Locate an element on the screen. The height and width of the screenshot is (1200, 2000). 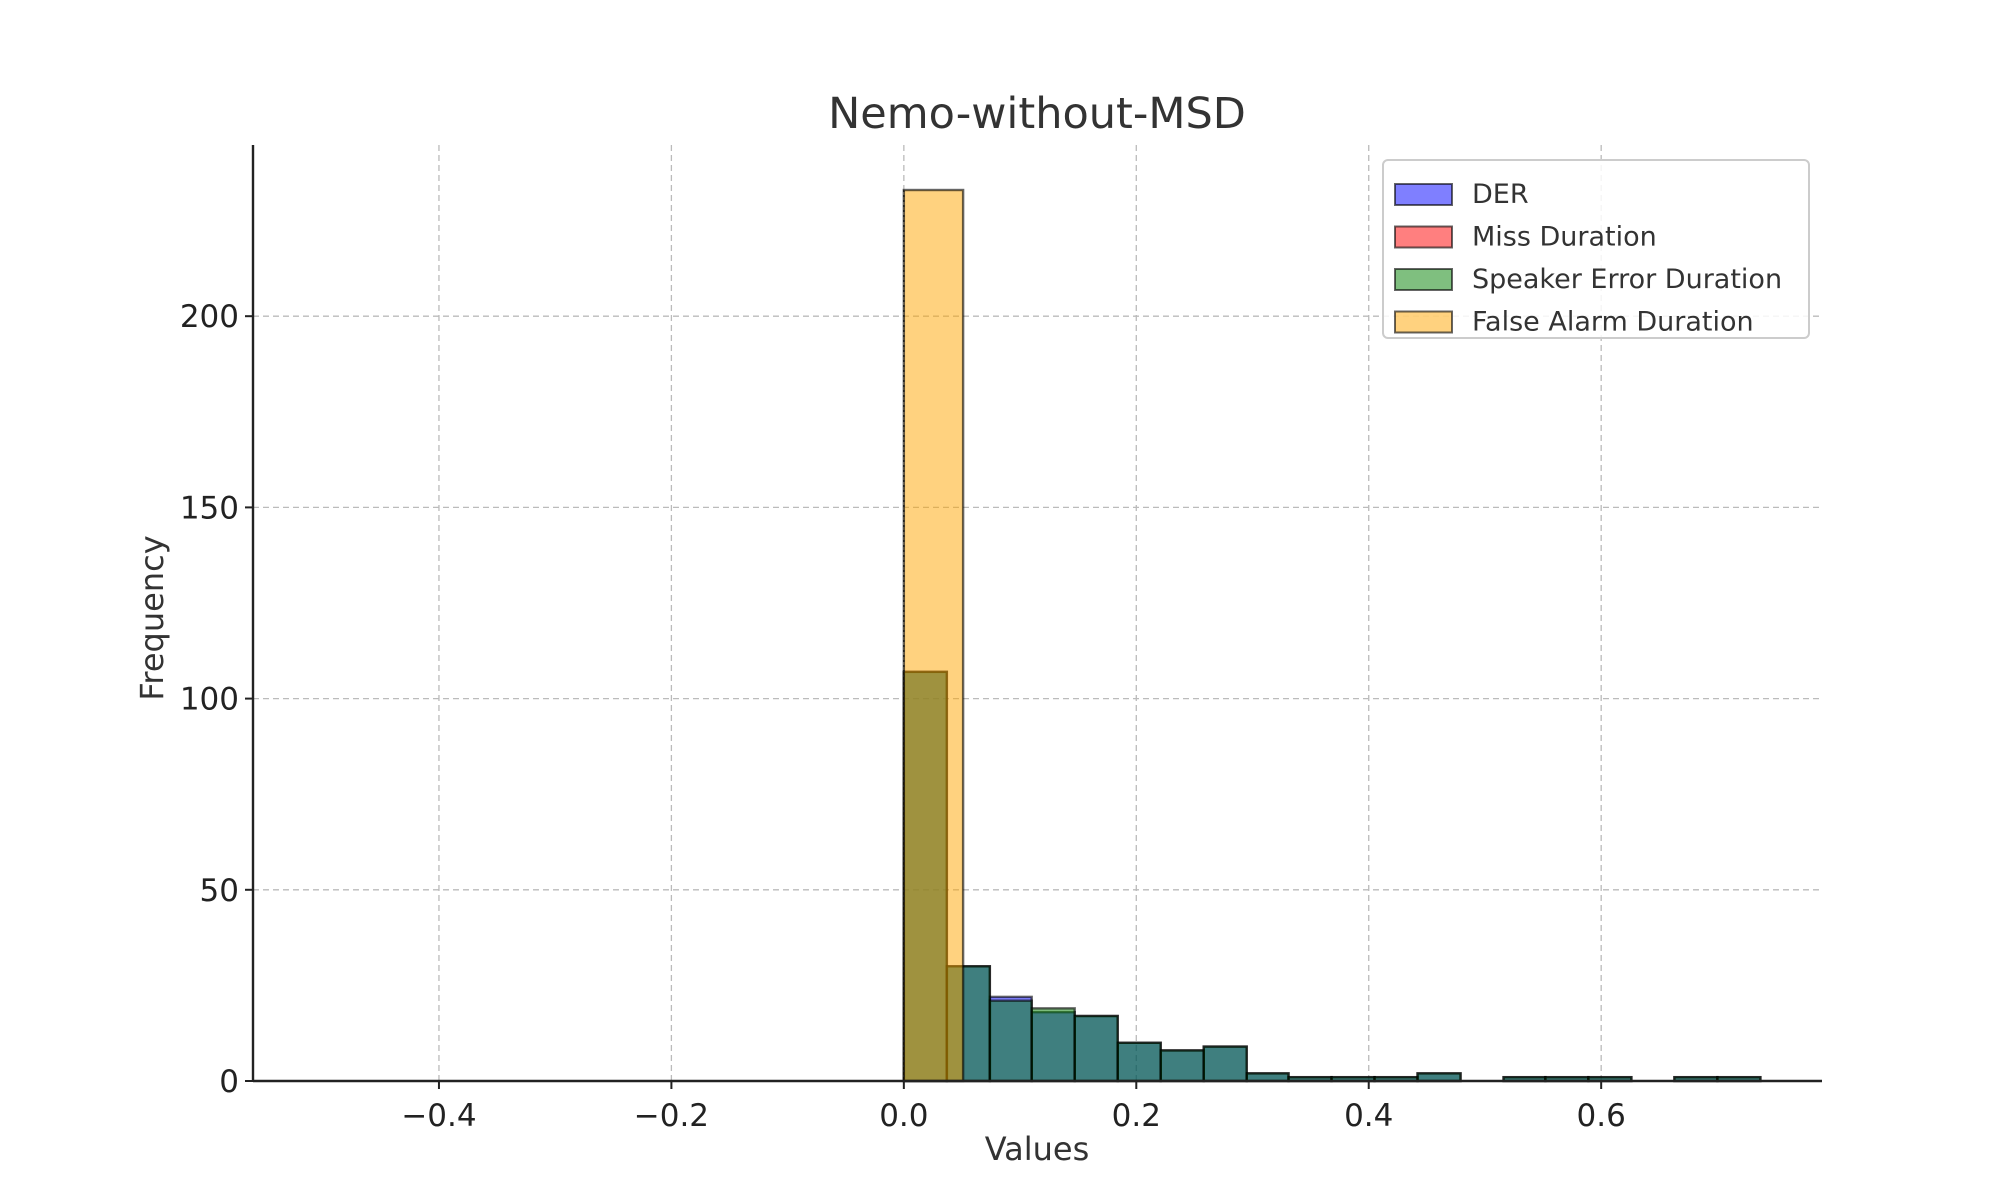
y-tick-label: 200 is located at coordinates (209, 317).